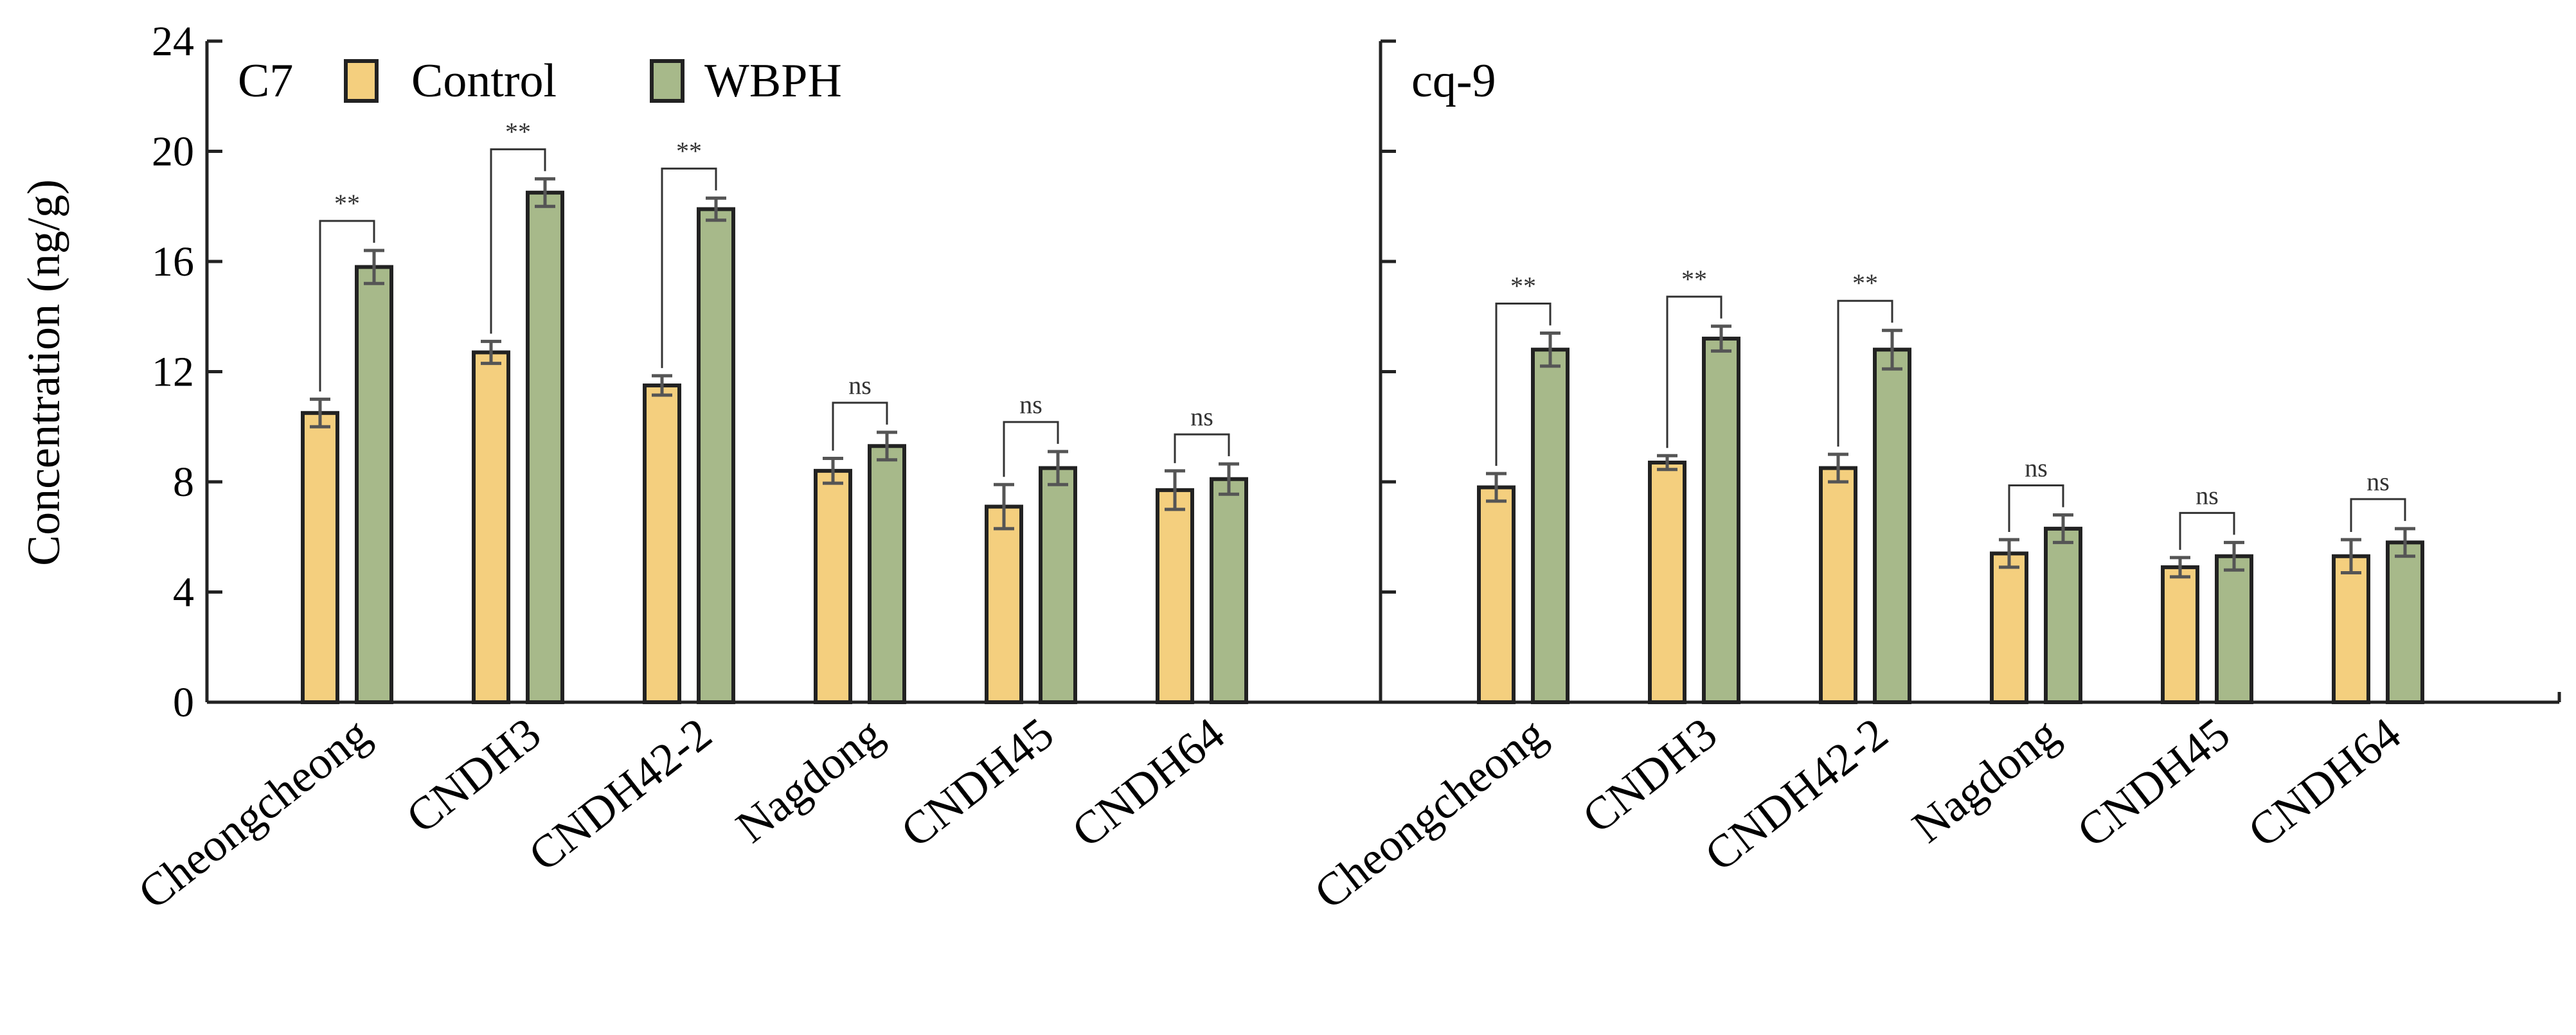 Image resolution: width=2576 pixels, height=1035 pixels. I want to click on legend: Control WBPH, so click(593, 81).